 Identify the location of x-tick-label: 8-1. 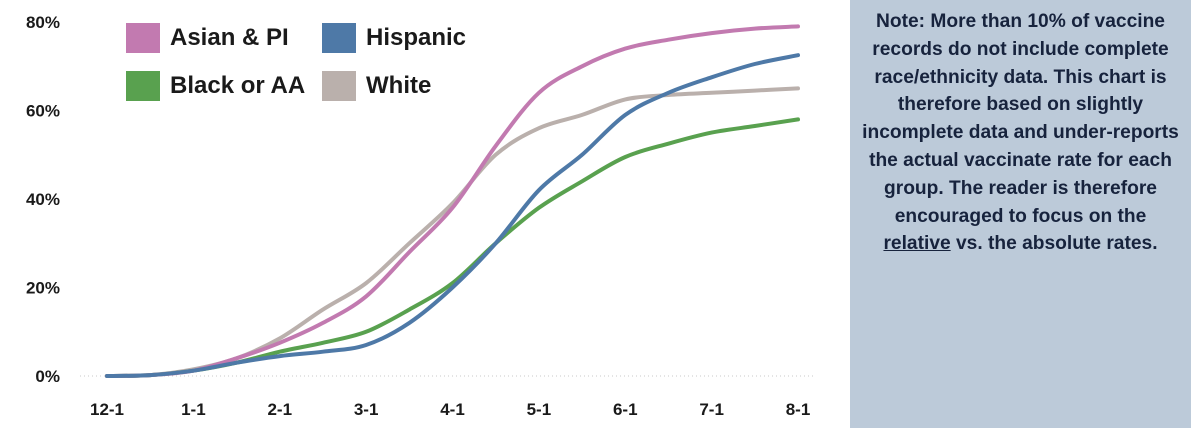
(798, 409).